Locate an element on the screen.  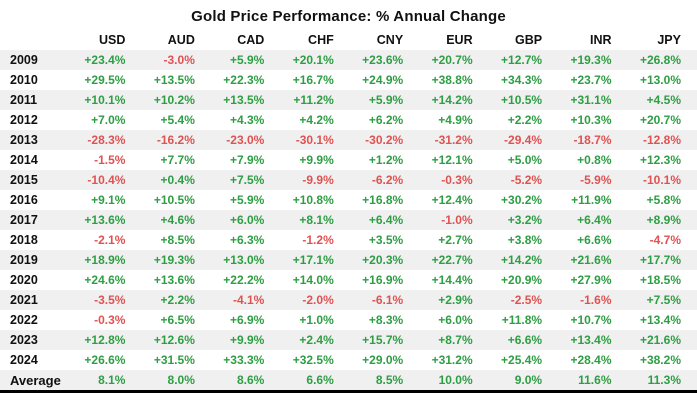
value-cell: +10.5% is located at coordinates (174, 200).